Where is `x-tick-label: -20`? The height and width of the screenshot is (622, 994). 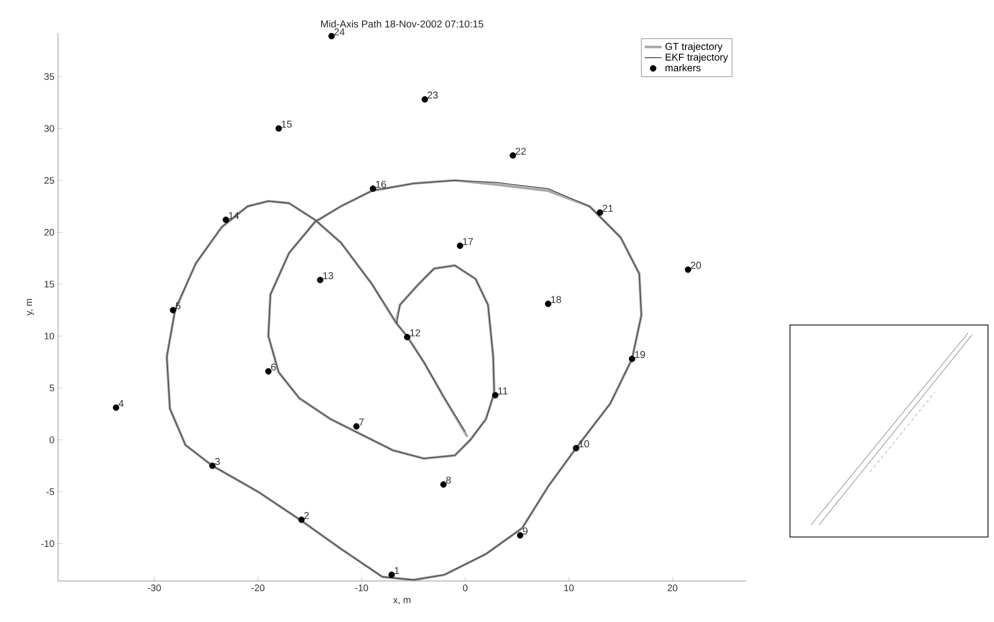 x-tick-label: -20 is located at coordinates (258, 588).